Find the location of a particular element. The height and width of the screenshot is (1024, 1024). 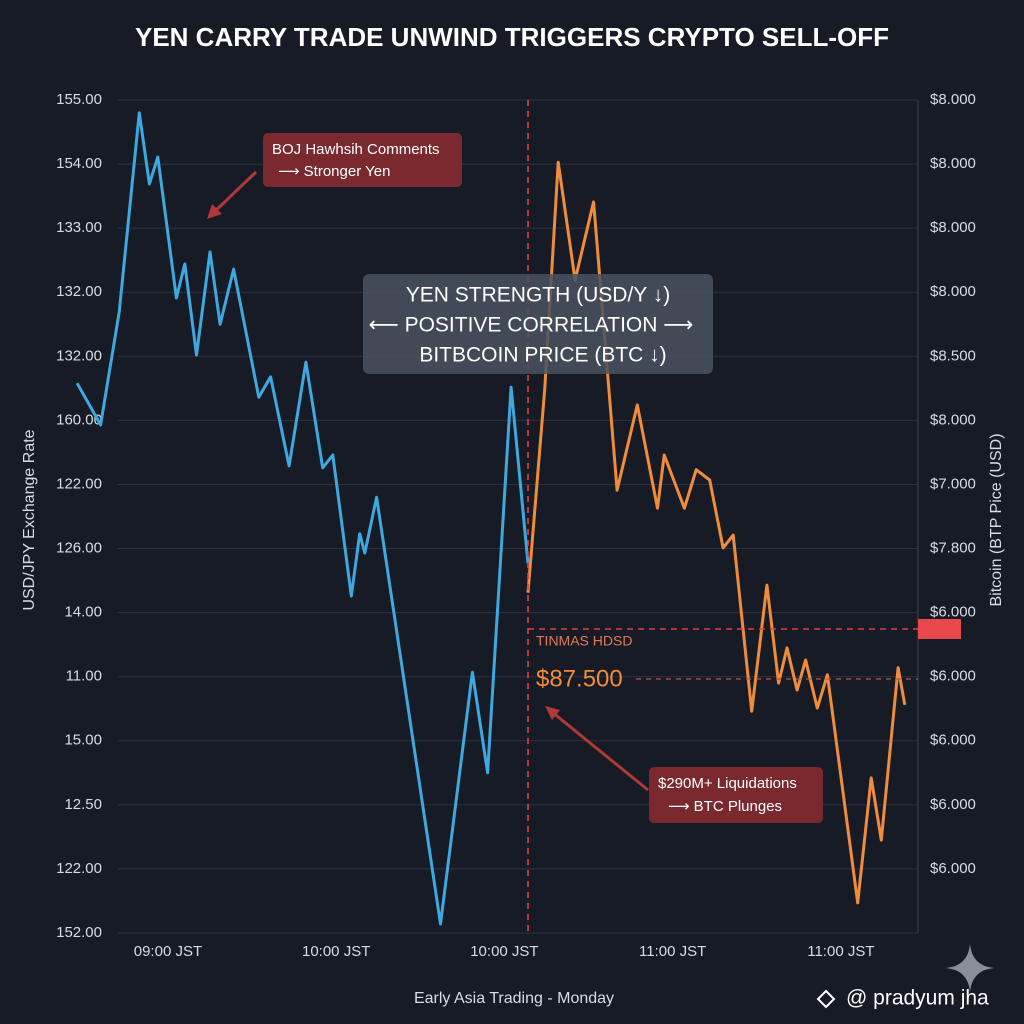

y2-tick-label: $7.800 is located at coordinates (953, 548).